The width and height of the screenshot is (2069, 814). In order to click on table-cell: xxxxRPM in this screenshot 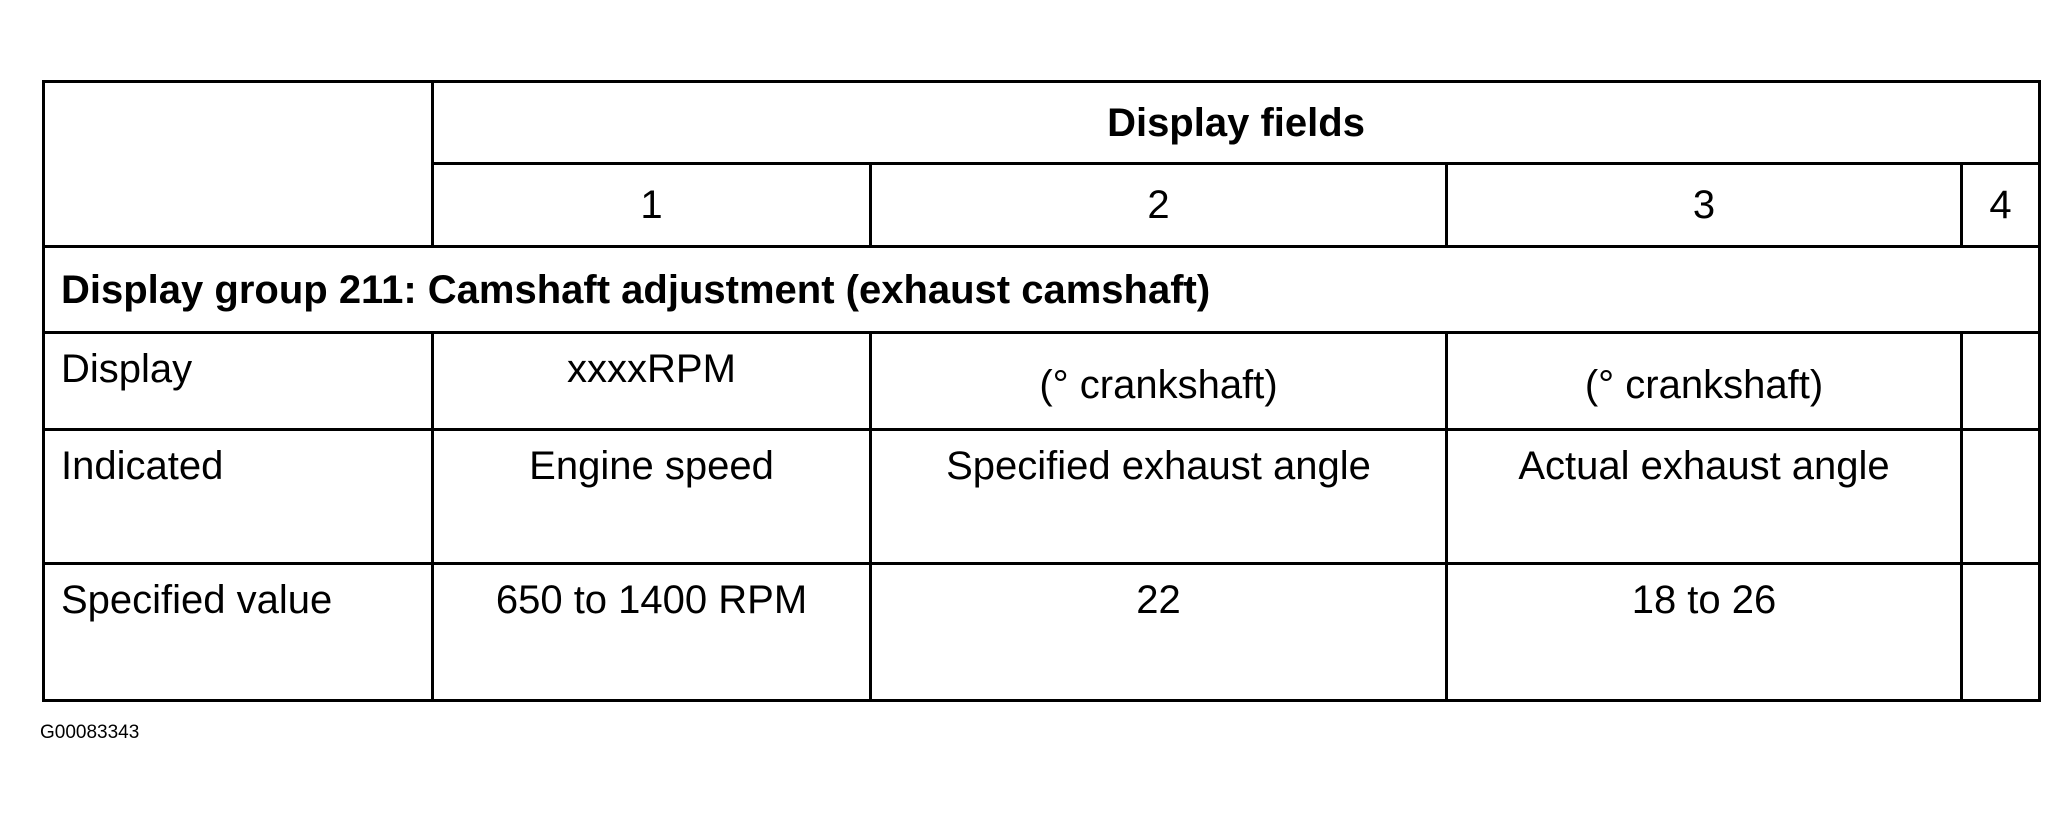, I will do `click(651, 381)`.